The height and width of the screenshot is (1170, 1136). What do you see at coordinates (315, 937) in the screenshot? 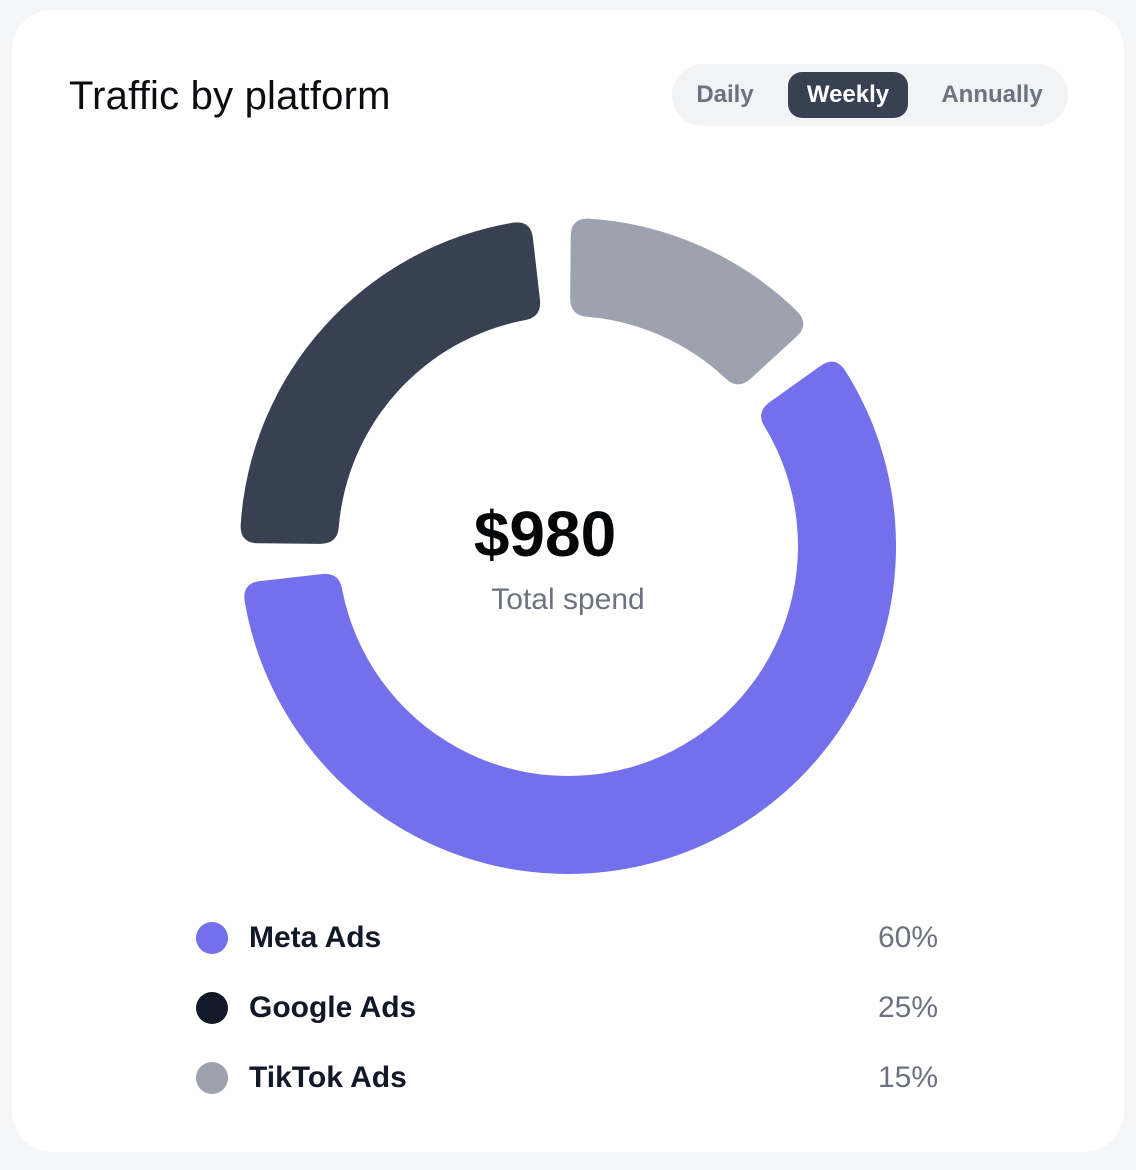
I see `legend-label: Meta Ads` at bounding box center [315, 937].